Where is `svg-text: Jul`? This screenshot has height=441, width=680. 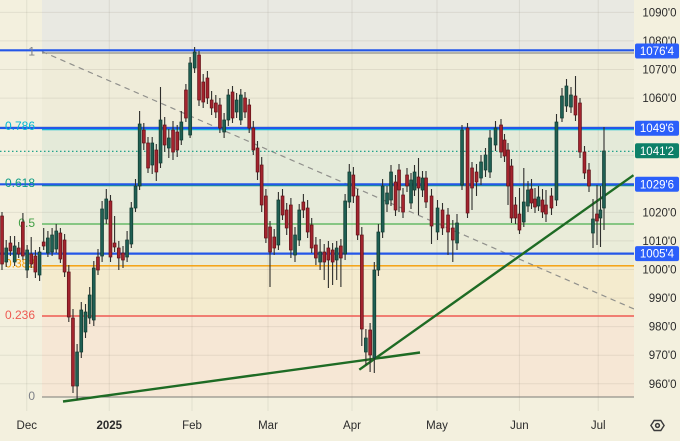
svg-text: Jul is located at coordinates (598, 426).